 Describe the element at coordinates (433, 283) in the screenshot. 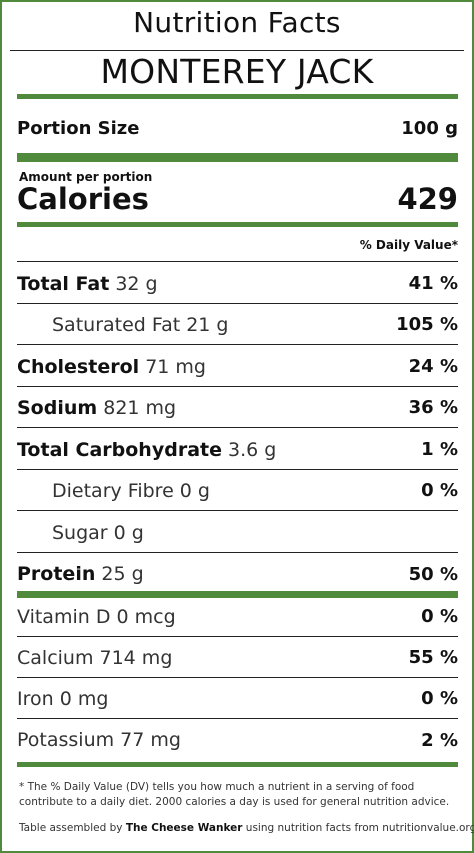

I see `nutrient-dv: 41 %` at that location.